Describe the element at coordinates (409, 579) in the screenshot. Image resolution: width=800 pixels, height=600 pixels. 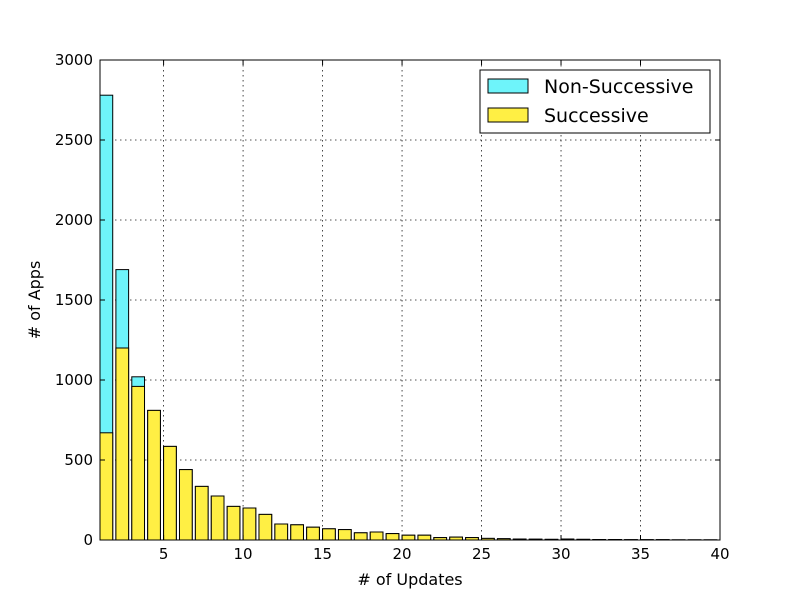
I see `x-axis-label: # of Updates` at that location.